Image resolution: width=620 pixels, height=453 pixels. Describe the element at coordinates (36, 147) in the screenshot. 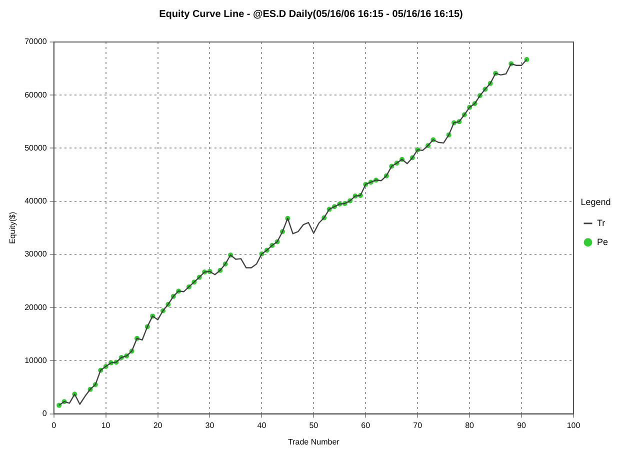

I see `y-tick-label: 50000` at that location.